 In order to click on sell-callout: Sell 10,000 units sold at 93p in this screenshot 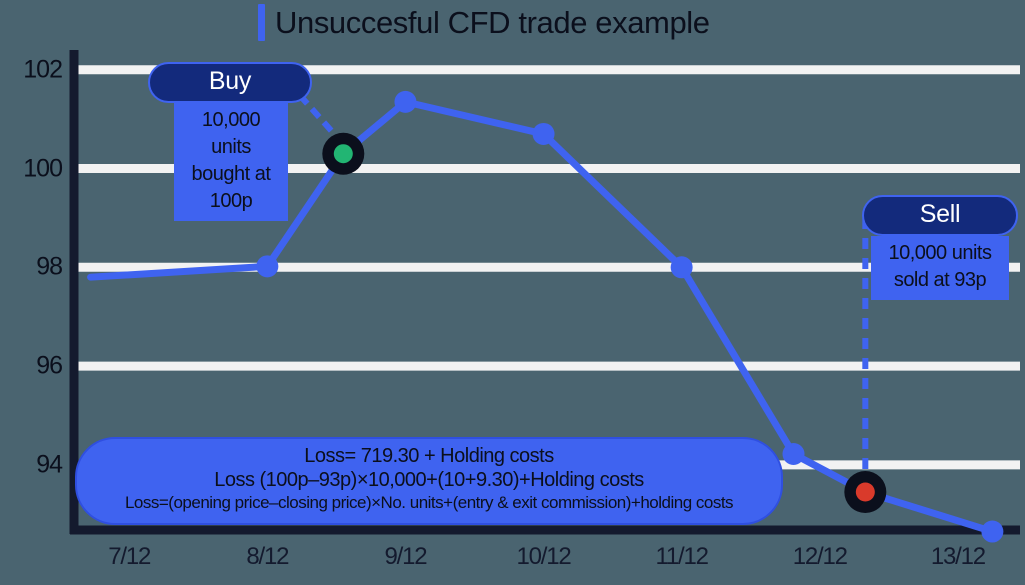, I will do `click(940, 247)`.